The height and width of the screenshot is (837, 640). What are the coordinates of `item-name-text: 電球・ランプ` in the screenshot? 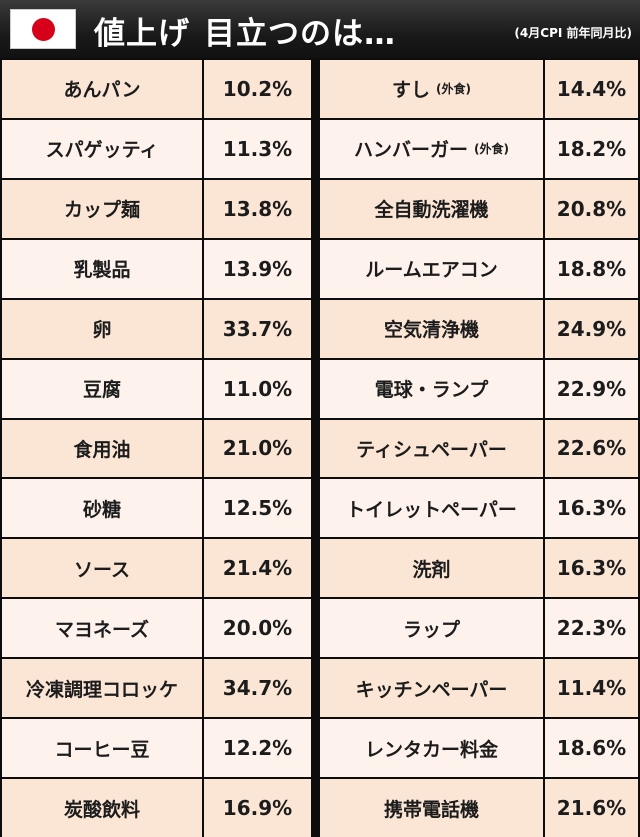 It's located at (431, 390).